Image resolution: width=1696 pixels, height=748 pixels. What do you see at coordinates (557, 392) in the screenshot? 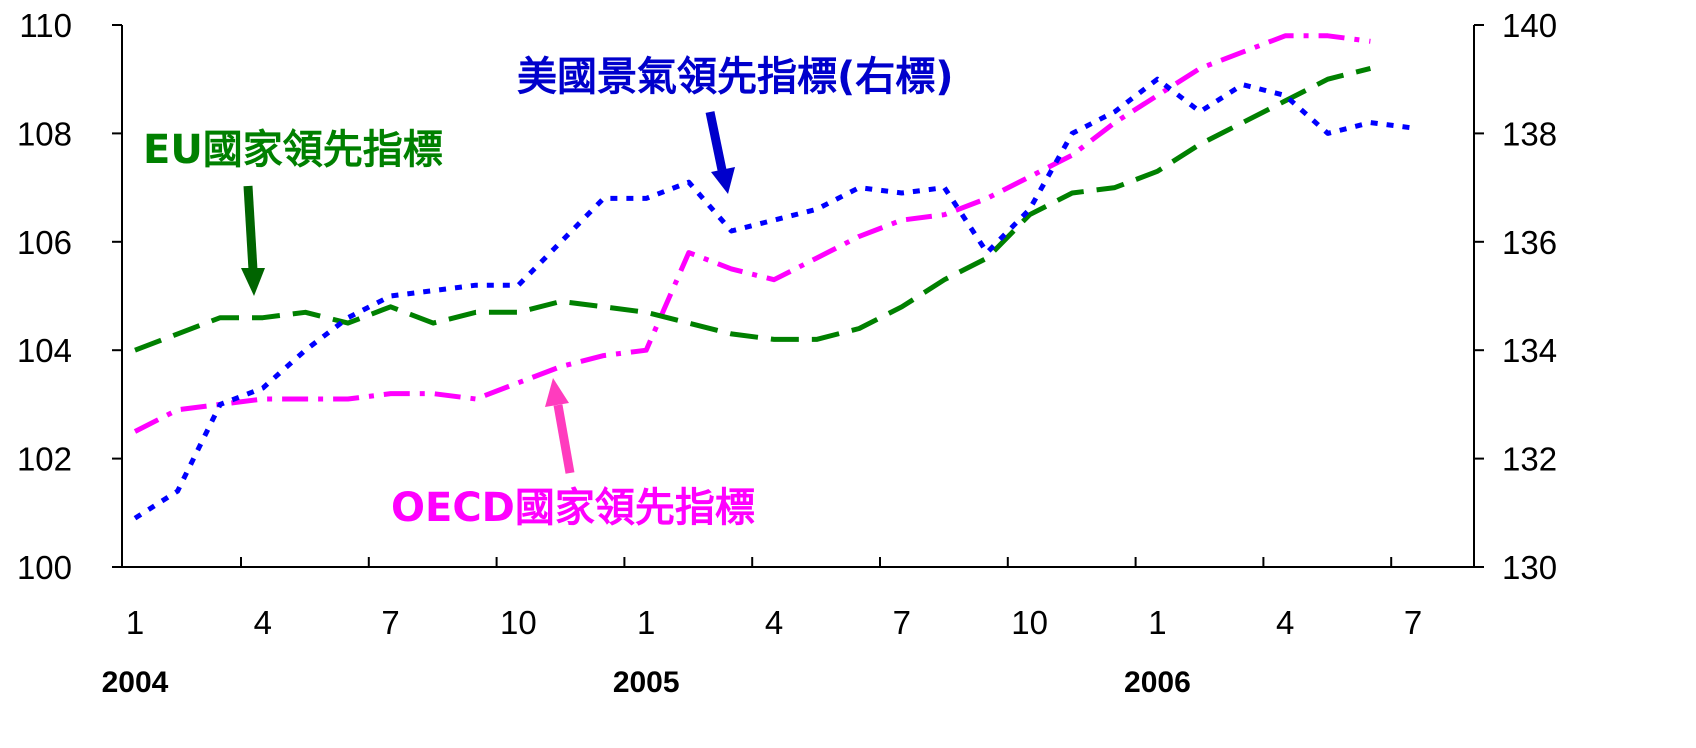
I see `oecd-arrowhead-icon` at bounding box center [557, 392].